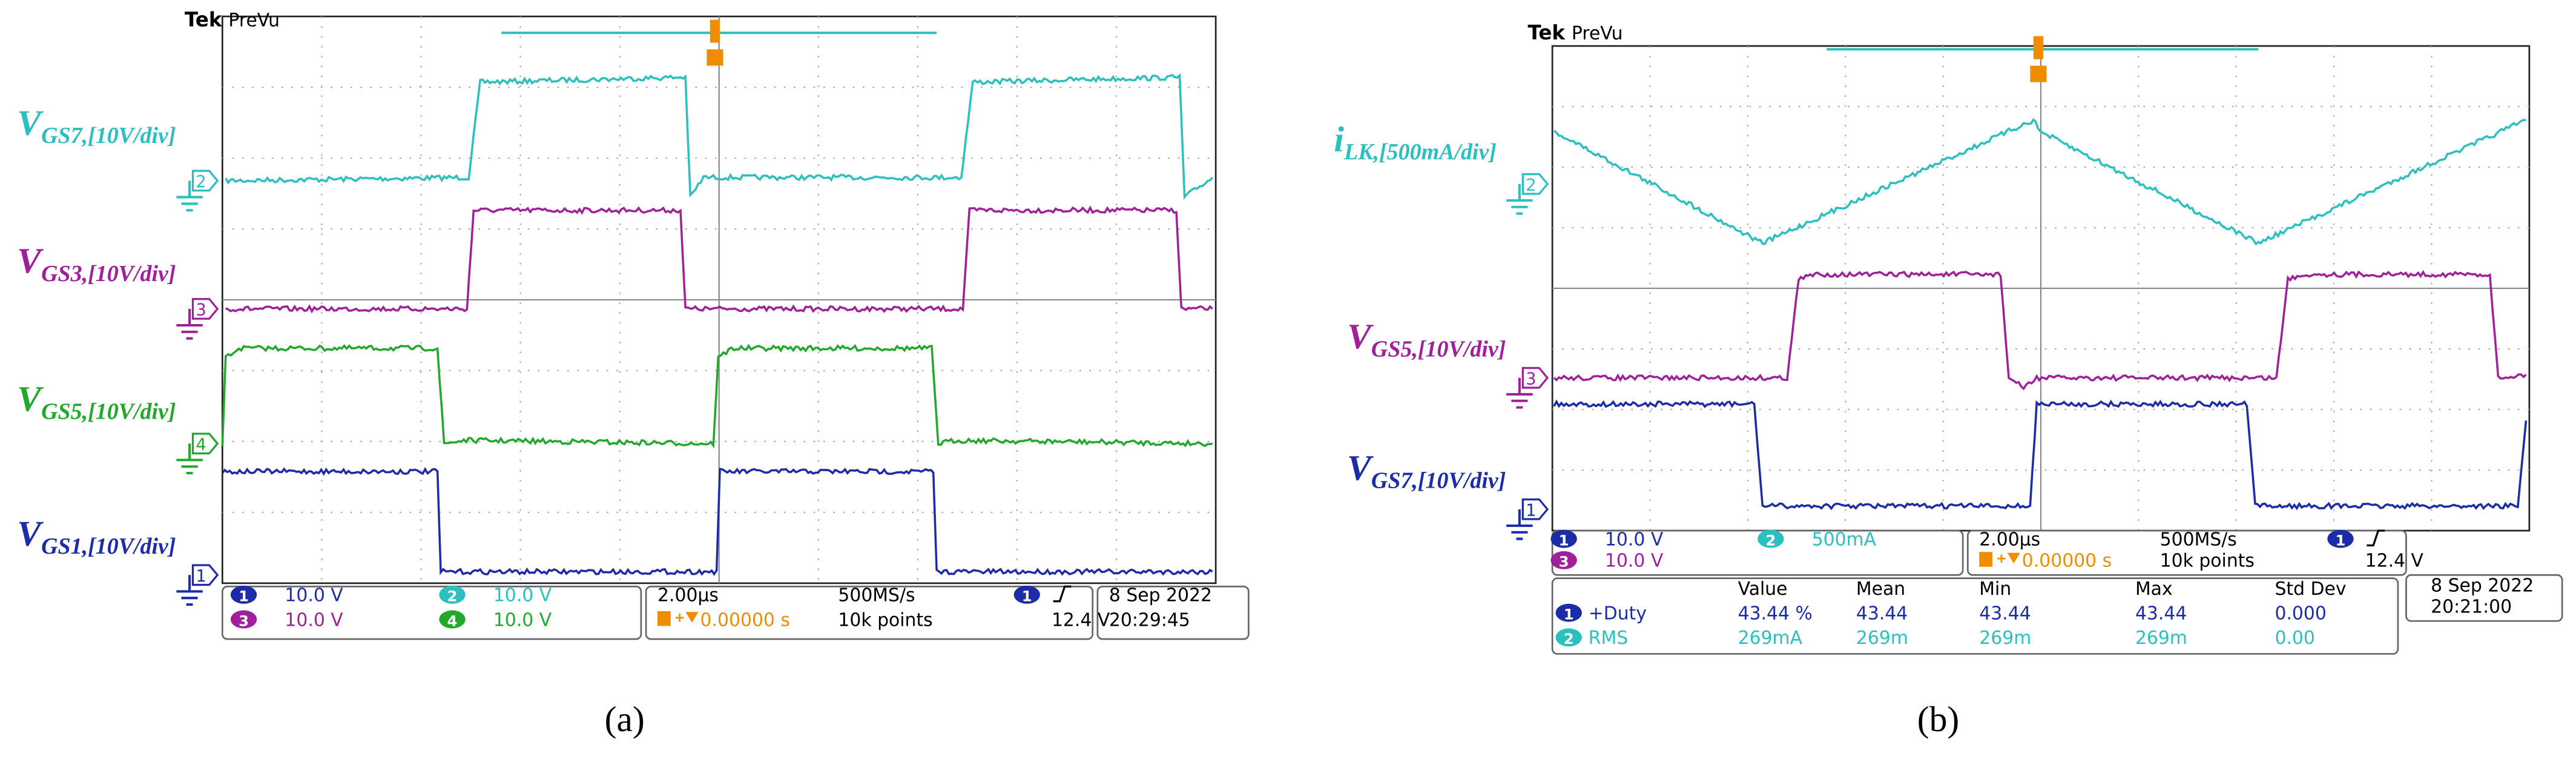 The width and height of the screenshot is (2576, 759). What do you see at coordinates (745, 620) in the screenshot?
I see `trigger-delay: 0.00000 s` at bounding box center [745, 620].